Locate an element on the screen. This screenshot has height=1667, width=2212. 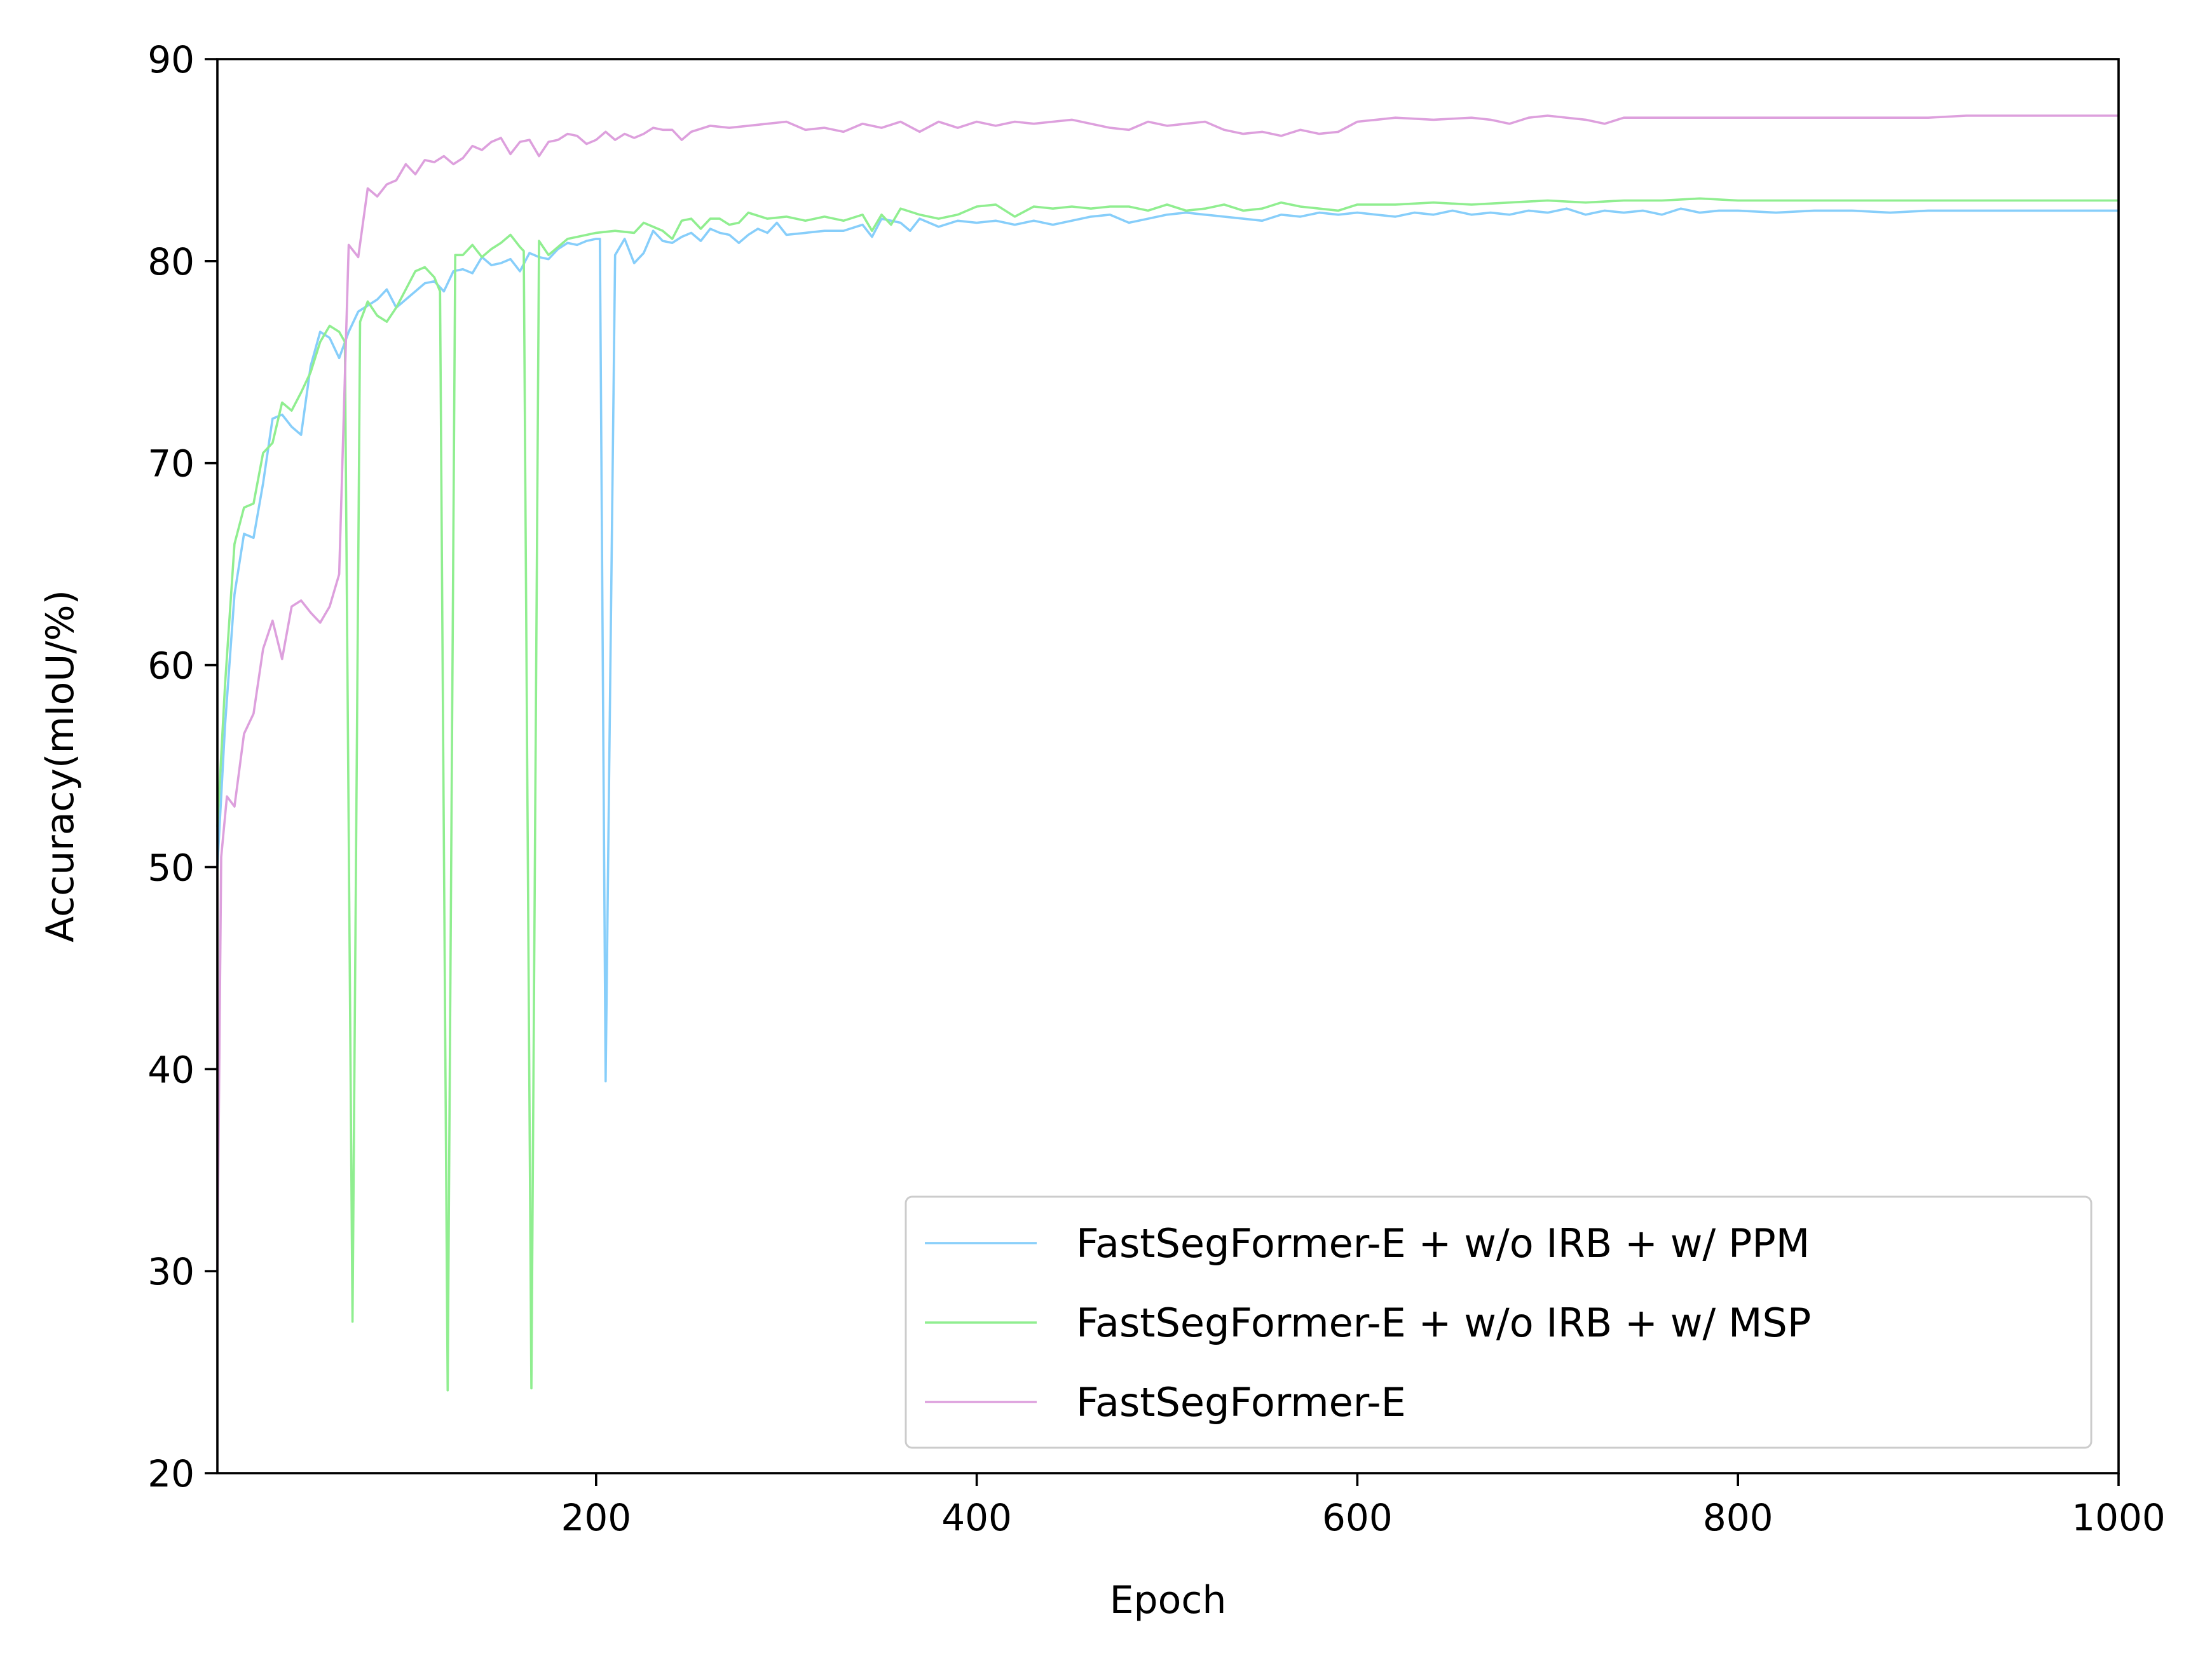
x-axis-ticks: 200 400 600 800 1000 is located at coordinates (1363, 1506).